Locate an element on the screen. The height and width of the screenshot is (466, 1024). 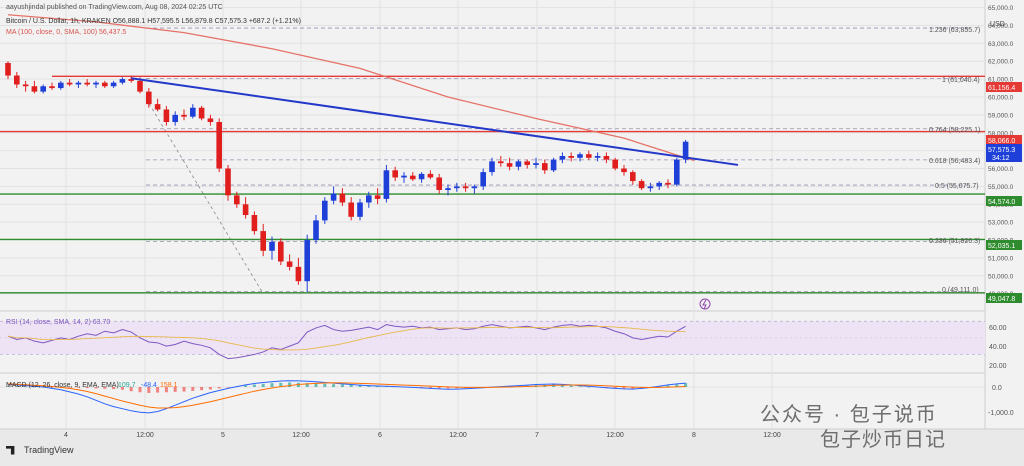
trendline-segment is located at coordinates (435, 121).